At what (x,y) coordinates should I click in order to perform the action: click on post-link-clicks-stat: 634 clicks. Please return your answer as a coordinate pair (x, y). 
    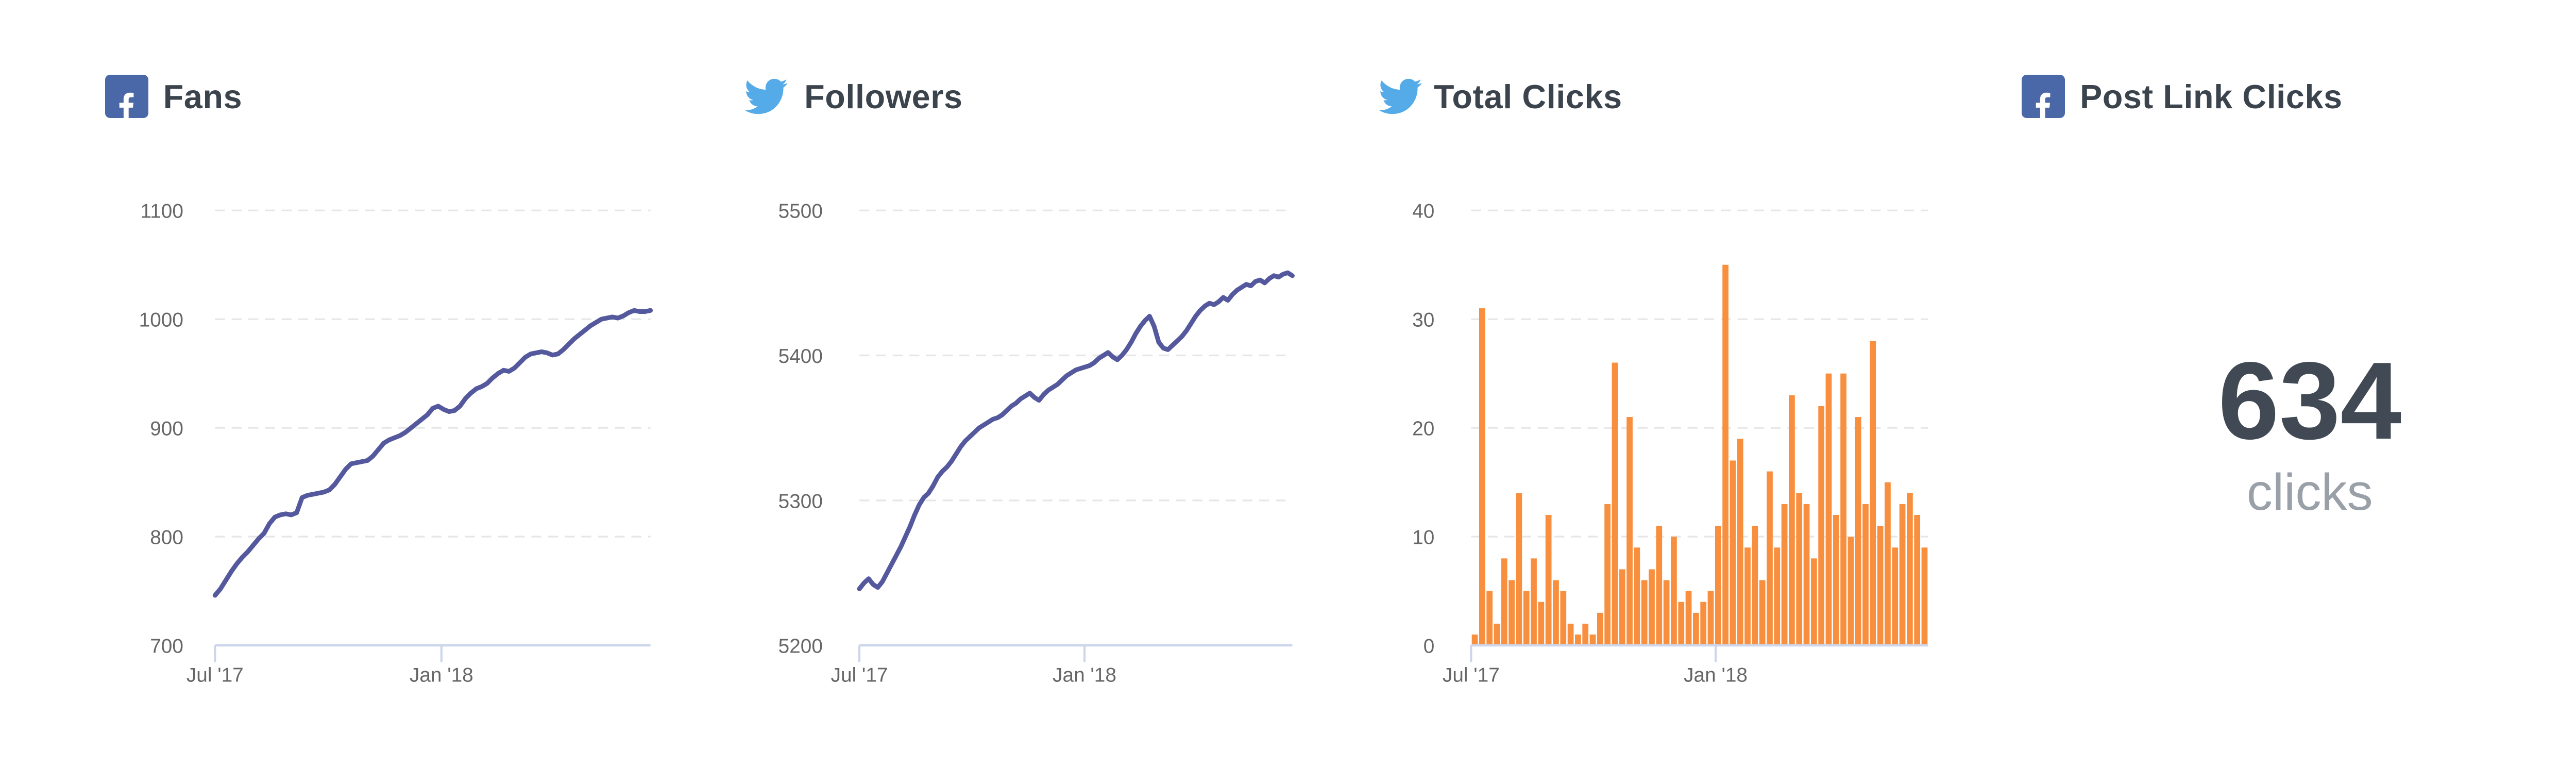
    Looking at the image, I should click on (2299, 432).